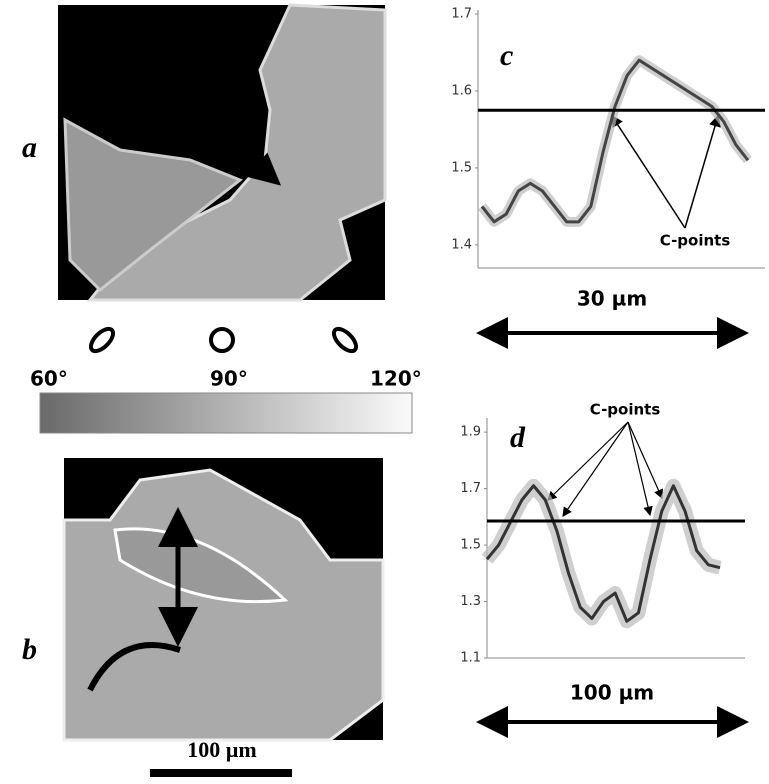 This screenshot has width=769, height=784. Describe the element at coordinates (506, 55) in the screenshot. I see `panel-label: c` at that location.